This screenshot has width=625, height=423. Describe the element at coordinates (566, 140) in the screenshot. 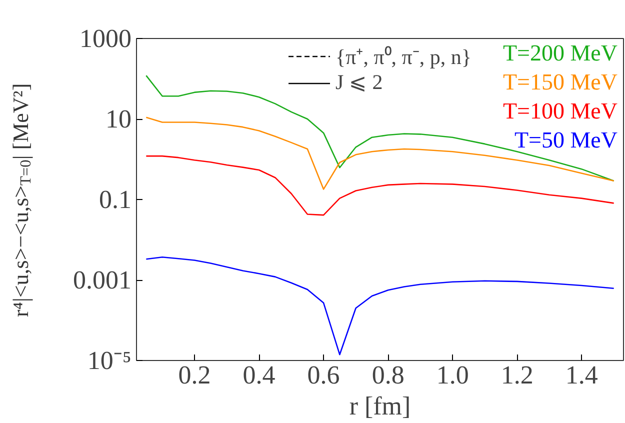

I see `text: T=50 MeV` at that location.